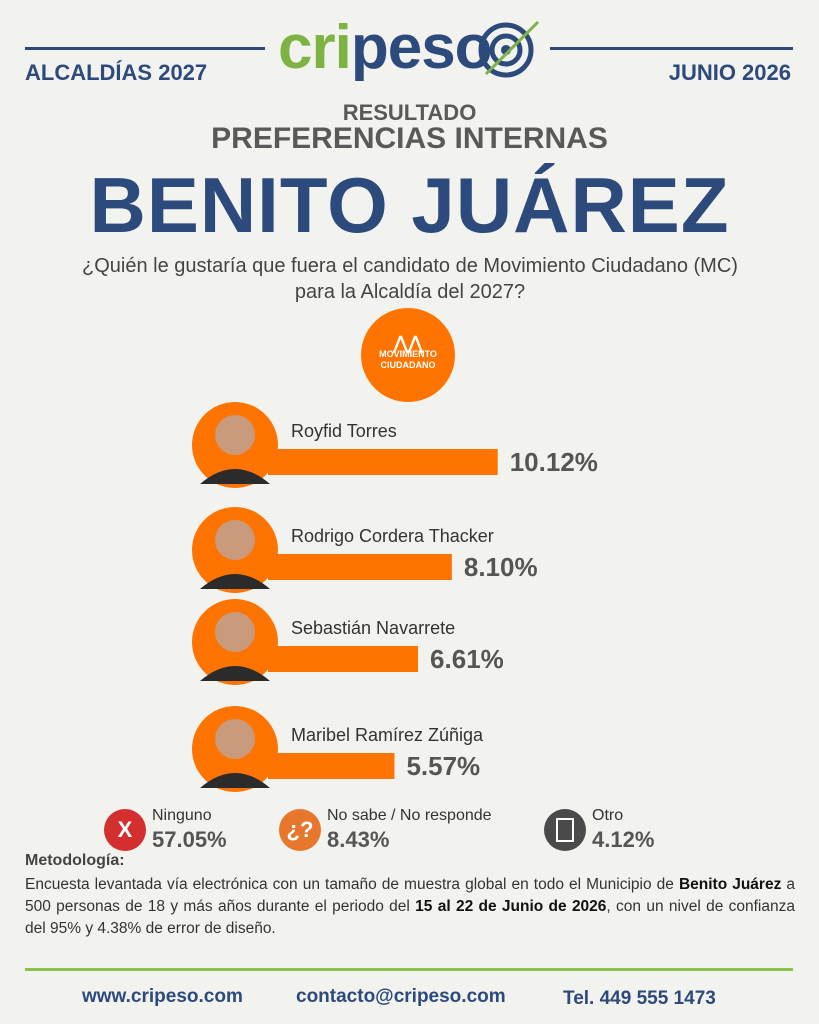 This screenshot has width=819, height=1024. I want to click on brand-a: cri, so click(315, 47).